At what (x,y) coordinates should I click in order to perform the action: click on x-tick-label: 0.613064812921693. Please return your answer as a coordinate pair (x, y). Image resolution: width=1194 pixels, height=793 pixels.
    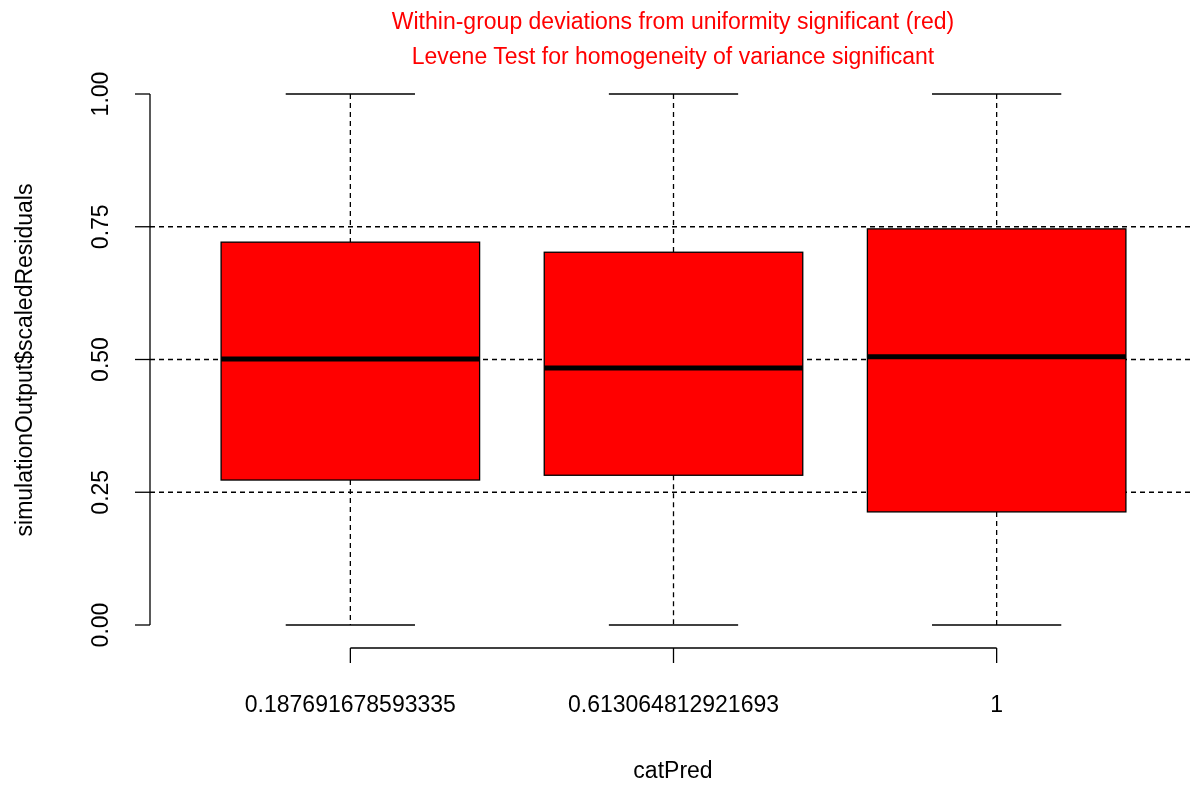
    Looking at the image, I should click on (673, 704).